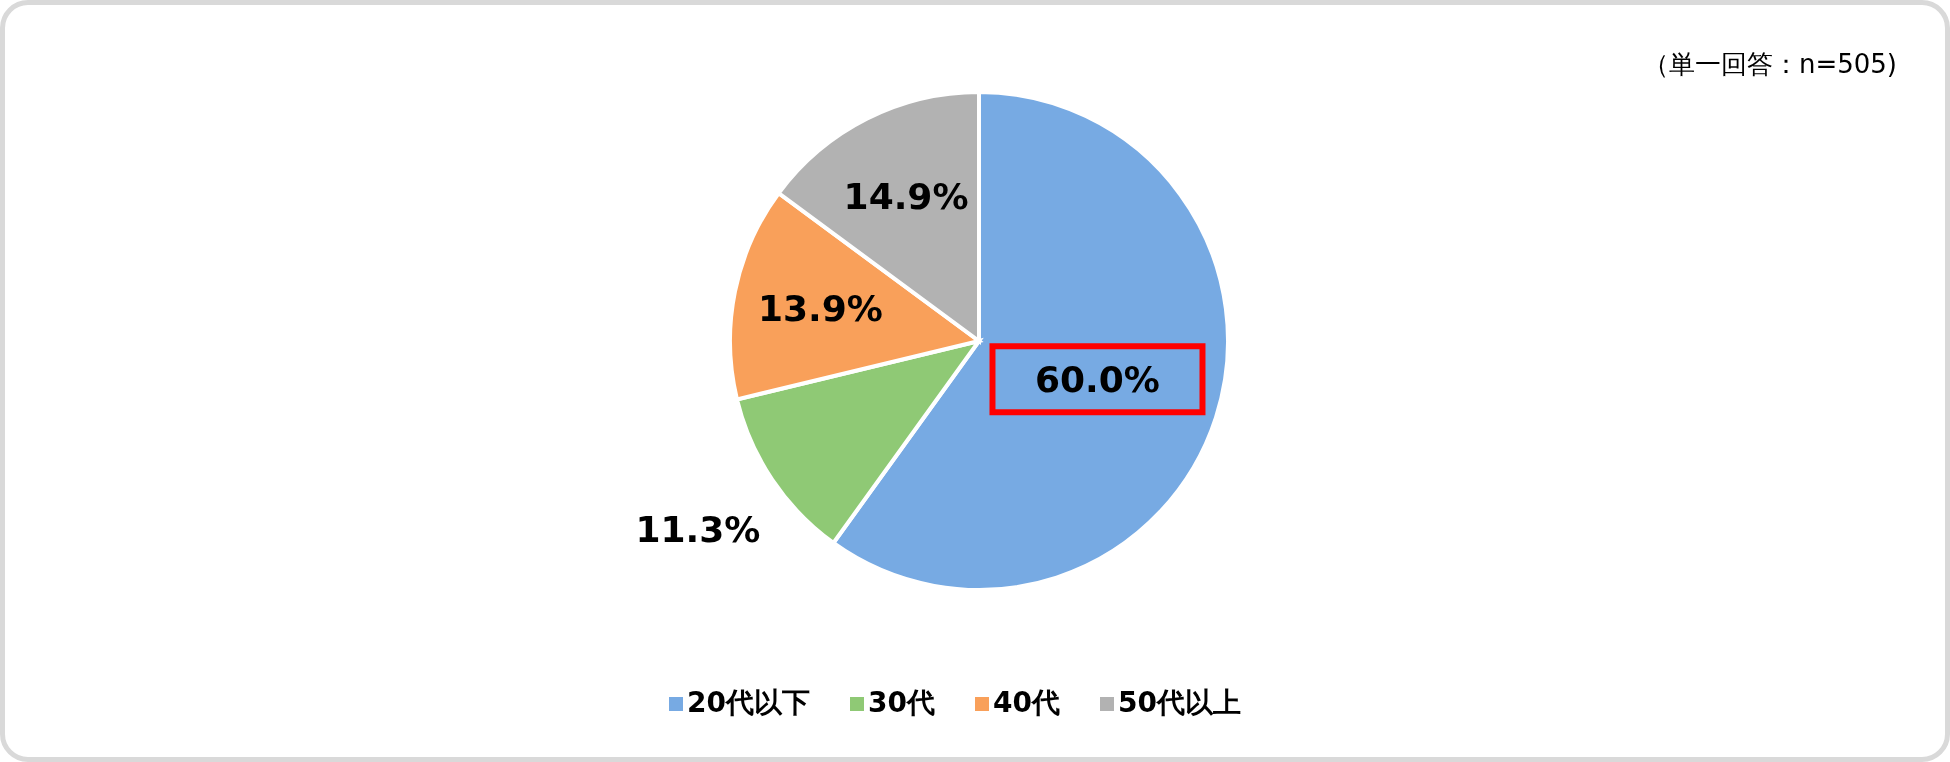  I want to click on data-label: 14.9%, so click(906, 197).